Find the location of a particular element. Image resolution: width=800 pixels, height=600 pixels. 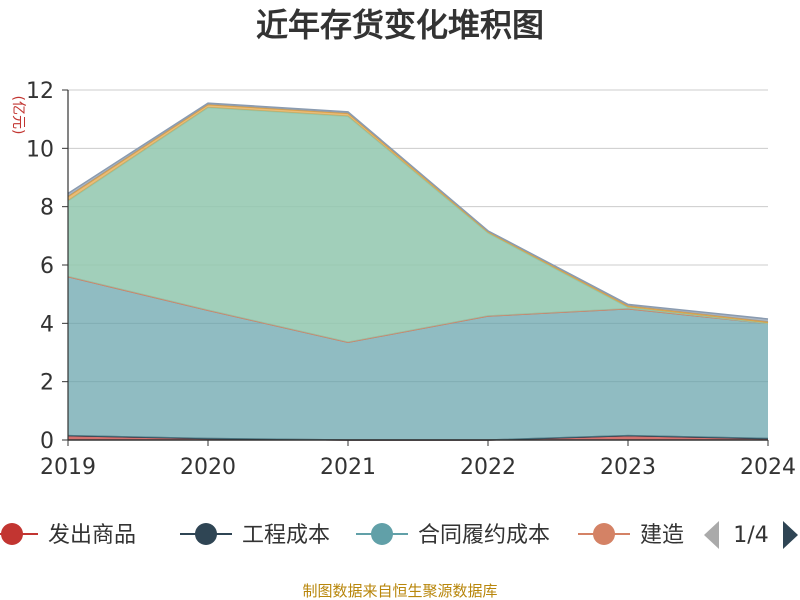

legend-items: 发出商品 工程成本 合同履约成本 建造 is located at coordinates (342, 535).